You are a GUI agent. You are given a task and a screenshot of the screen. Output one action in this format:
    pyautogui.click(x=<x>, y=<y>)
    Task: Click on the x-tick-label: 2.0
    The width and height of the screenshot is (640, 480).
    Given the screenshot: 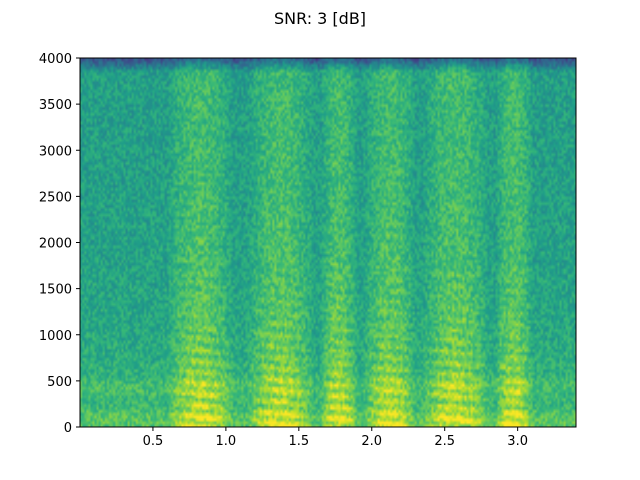 What is the action you would take?
    pyautogui.click(x=371, y=441)
    